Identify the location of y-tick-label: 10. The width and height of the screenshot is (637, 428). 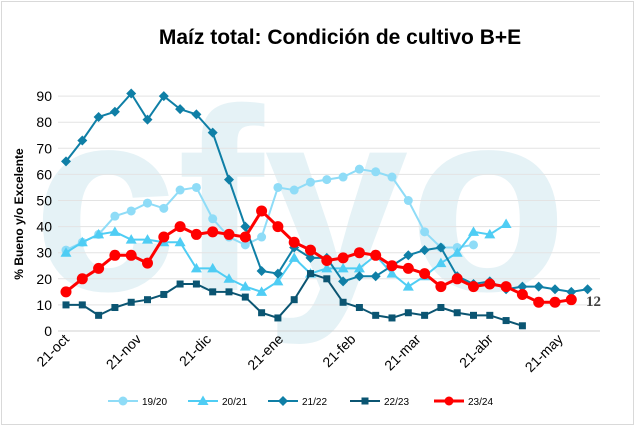
(44, 305).